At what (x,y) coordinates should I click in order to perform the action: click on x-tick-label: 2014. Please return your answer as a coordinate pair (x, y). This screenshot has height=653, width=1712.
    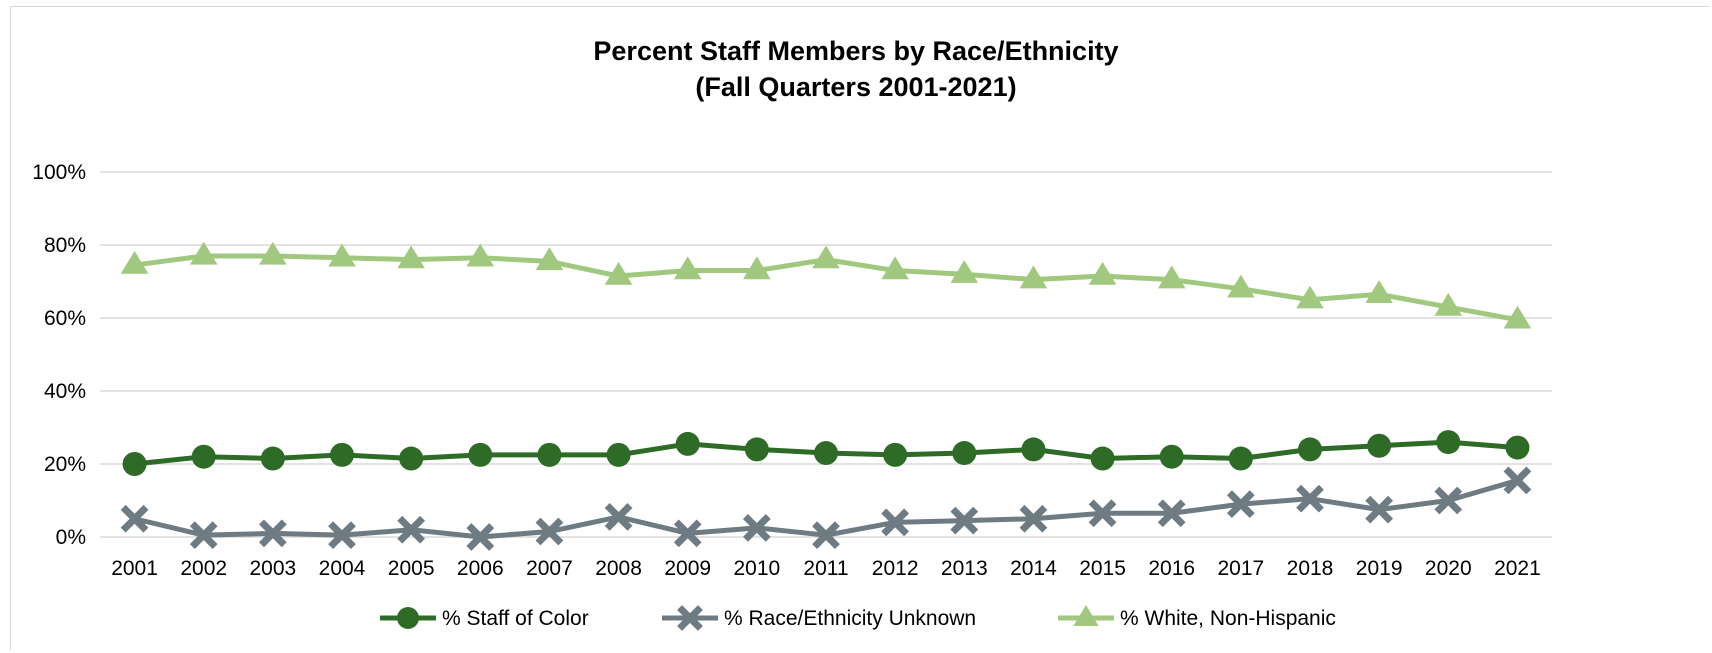
    Looking at the image, I should click on (1033, 568).